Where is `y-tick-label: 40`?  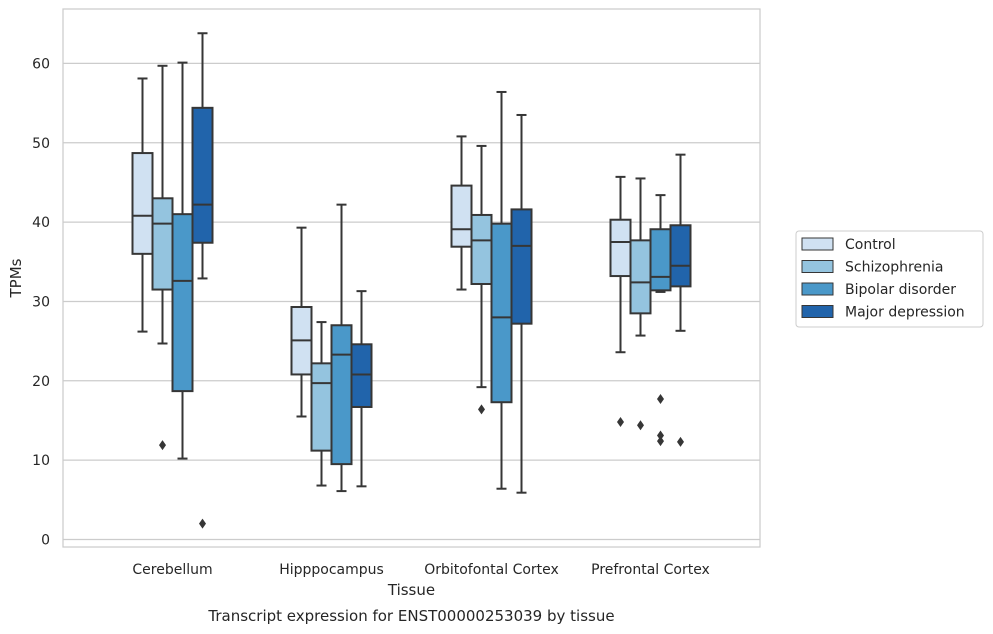 y-tick-label: 40 is located at coordinates (41, 223).